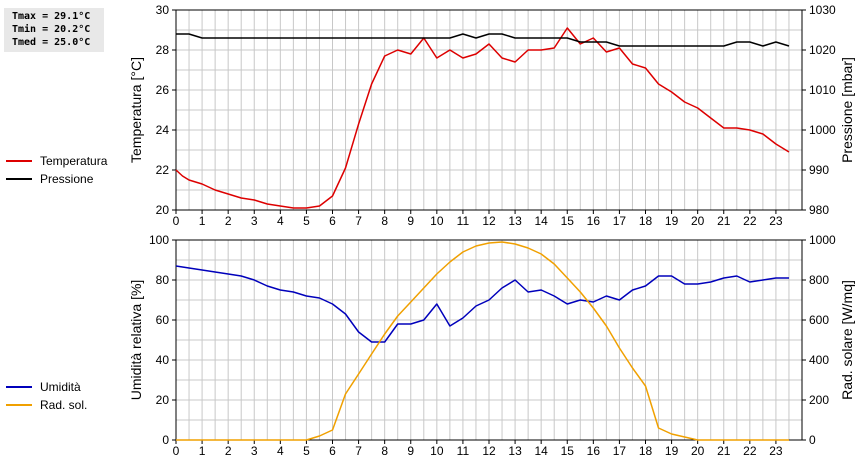 The image size is (860, 460). I want to click on legend-bottom: Umidità Rad. sol., so click(46, 396).